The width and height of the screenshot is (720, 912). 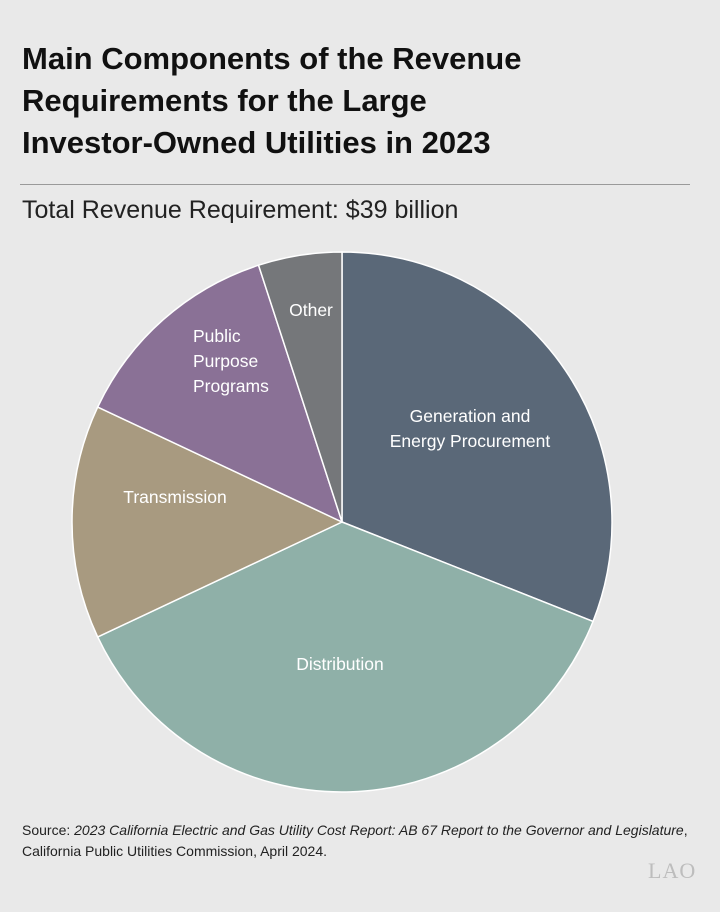 I want to click on chart-subtitle: Total Revenue Requirement: $39 billion, so click(x=240, y=210).